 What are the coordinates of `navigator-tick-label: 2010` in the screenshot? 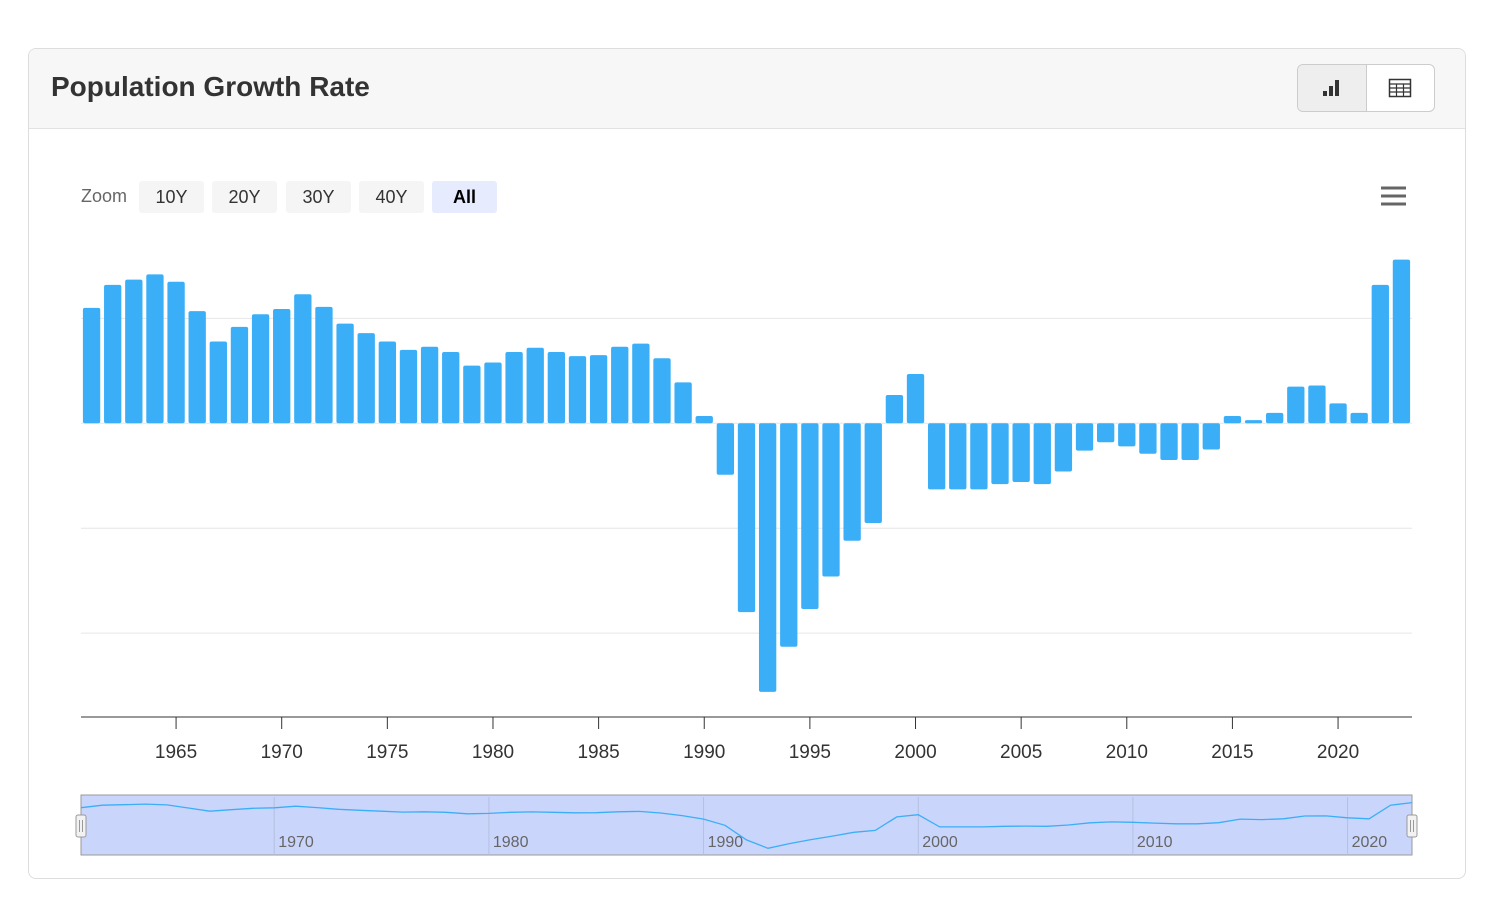 It's located at (1155, 842).